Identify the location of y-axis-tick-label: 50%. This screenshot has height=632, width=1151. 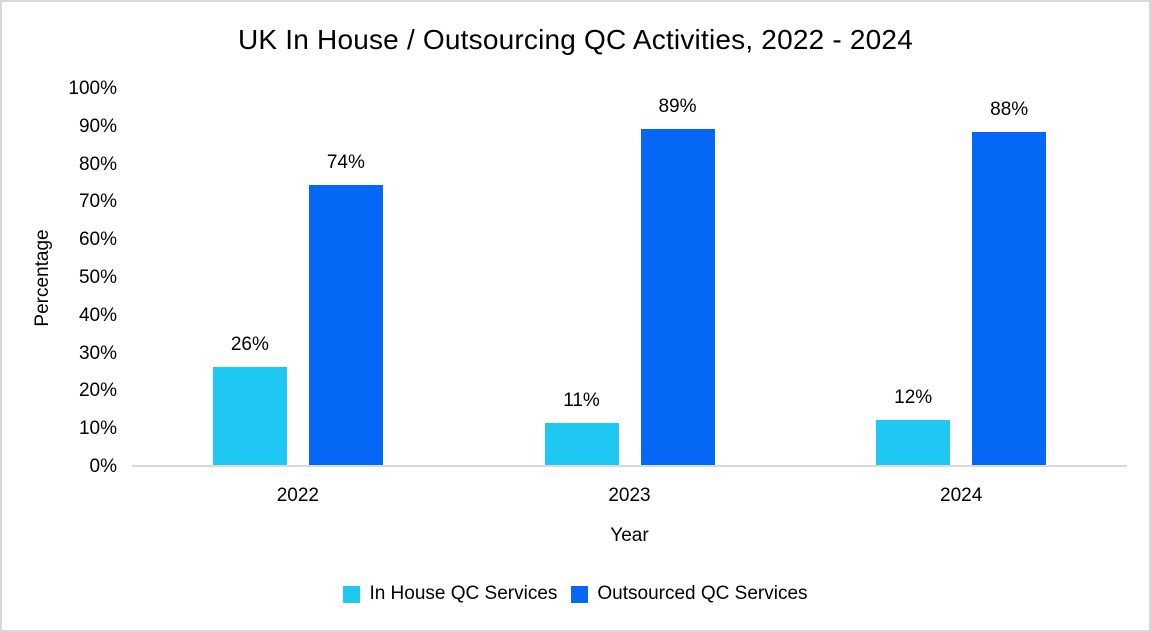
(97, 277).